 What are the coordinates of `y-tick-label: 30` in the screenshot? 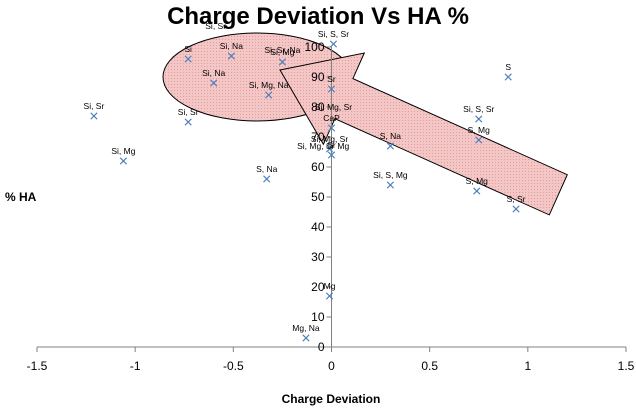 It's located at (318, 257).